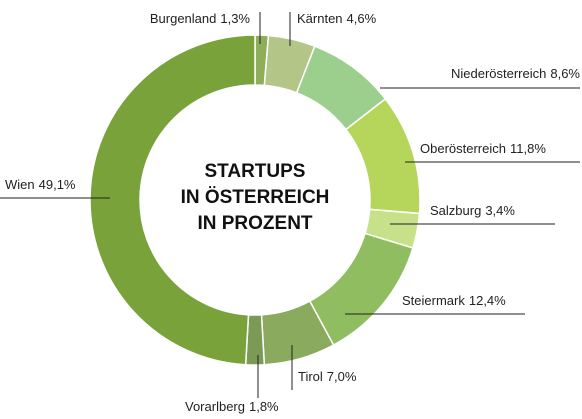 This screenshot has width=582, height=419. What do you see at coordinates (264, 406) in the screenshot?
I see `value-label: 1,8%` at bounding box center [264, 406].